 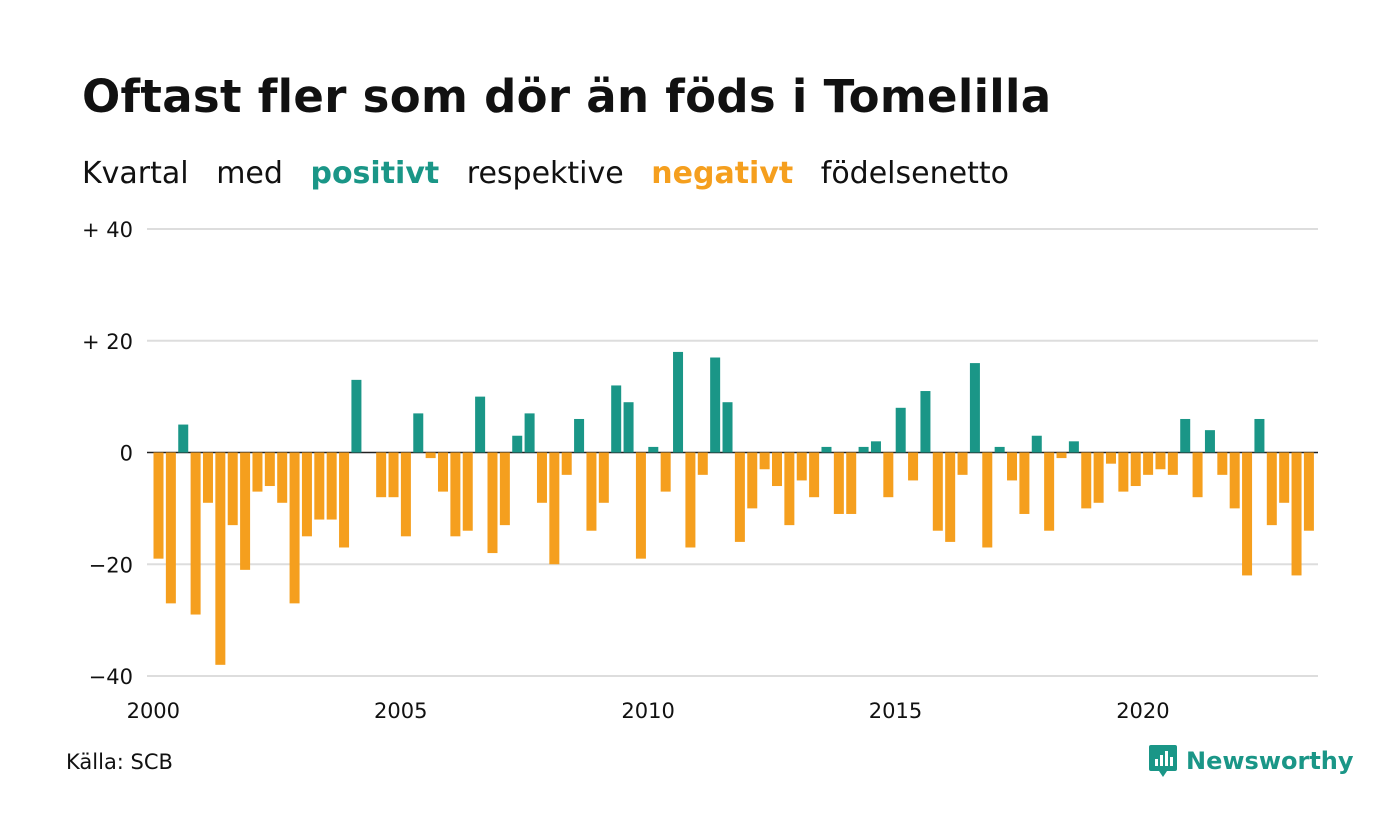 I want to click on chart-title: Oftast fler som dör än föds i Tomelilla, so click(x=567, y=96).